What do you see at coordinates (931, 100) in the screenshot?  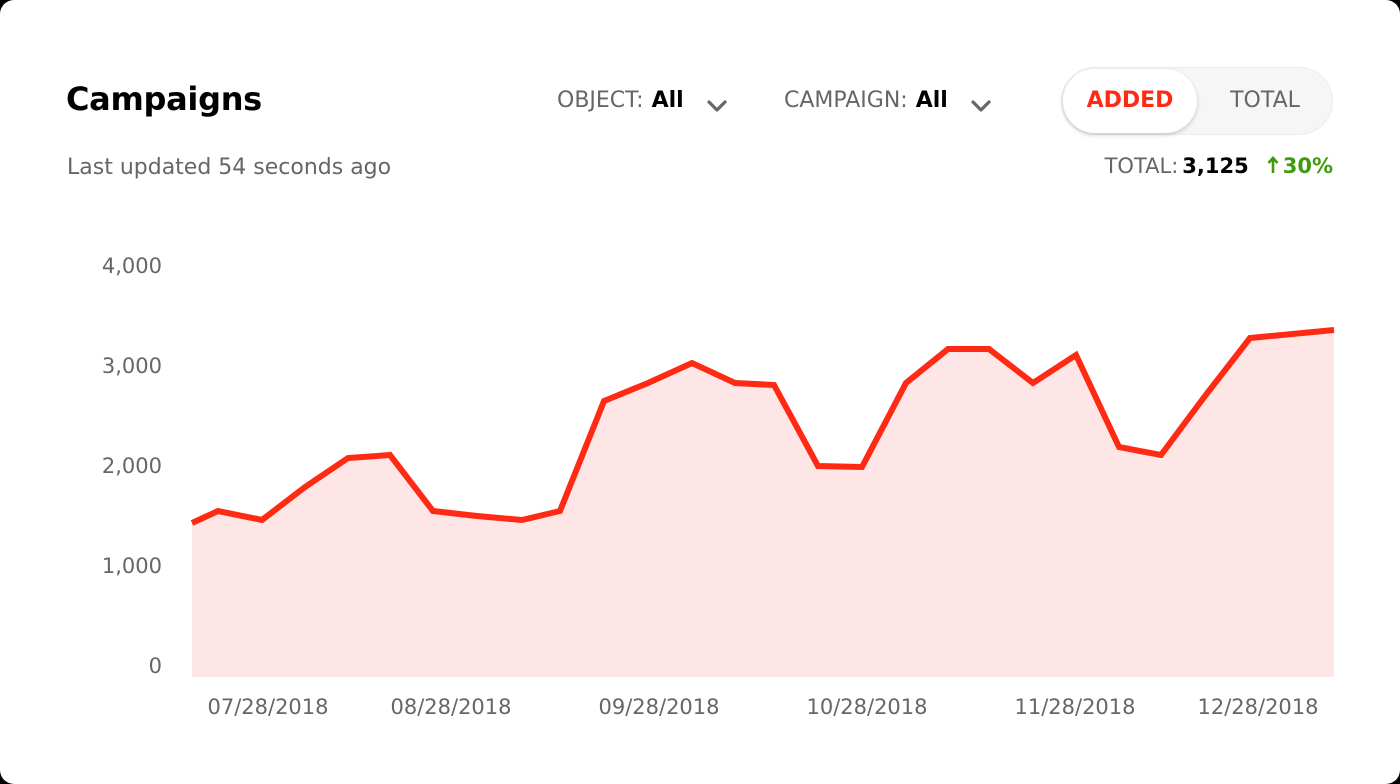 I see `campaign-filter-value: All` at bounding box center [931, 100].